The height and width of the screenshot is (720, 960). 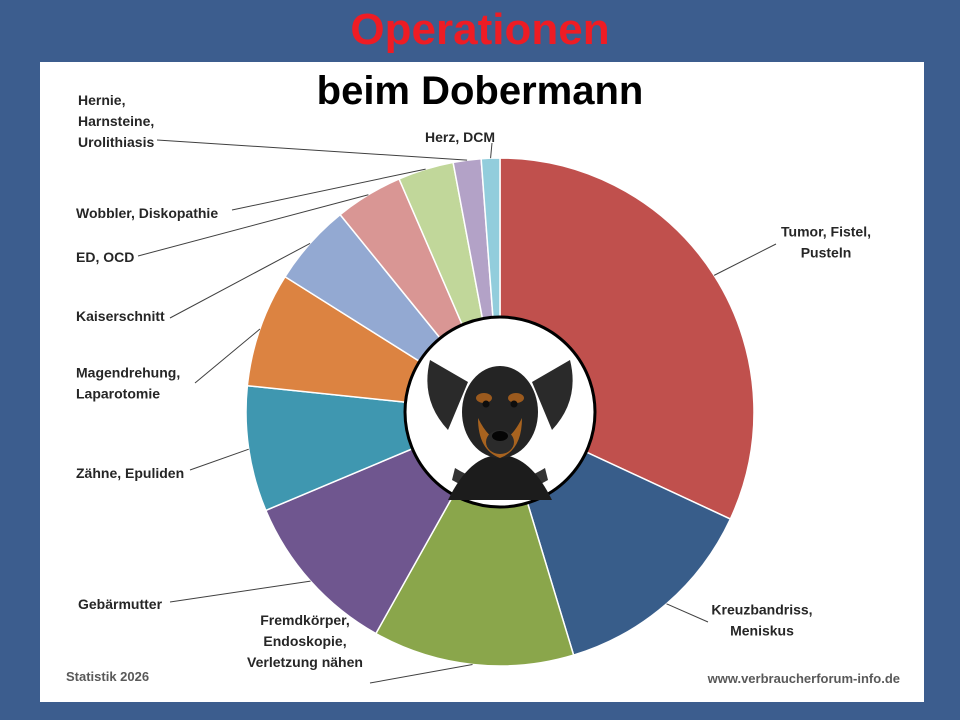 I want to click on slice-label-line: Kaiserschnitt, so click(x=120, y=316).